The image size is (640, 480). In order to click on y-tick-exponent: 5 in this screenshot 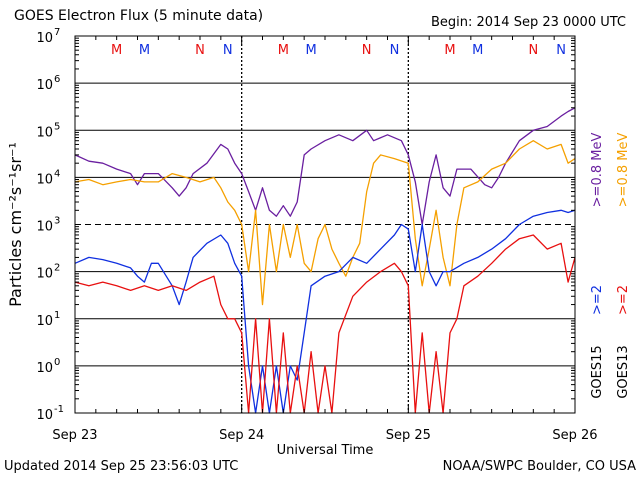, I will do `click(57, 126)`.